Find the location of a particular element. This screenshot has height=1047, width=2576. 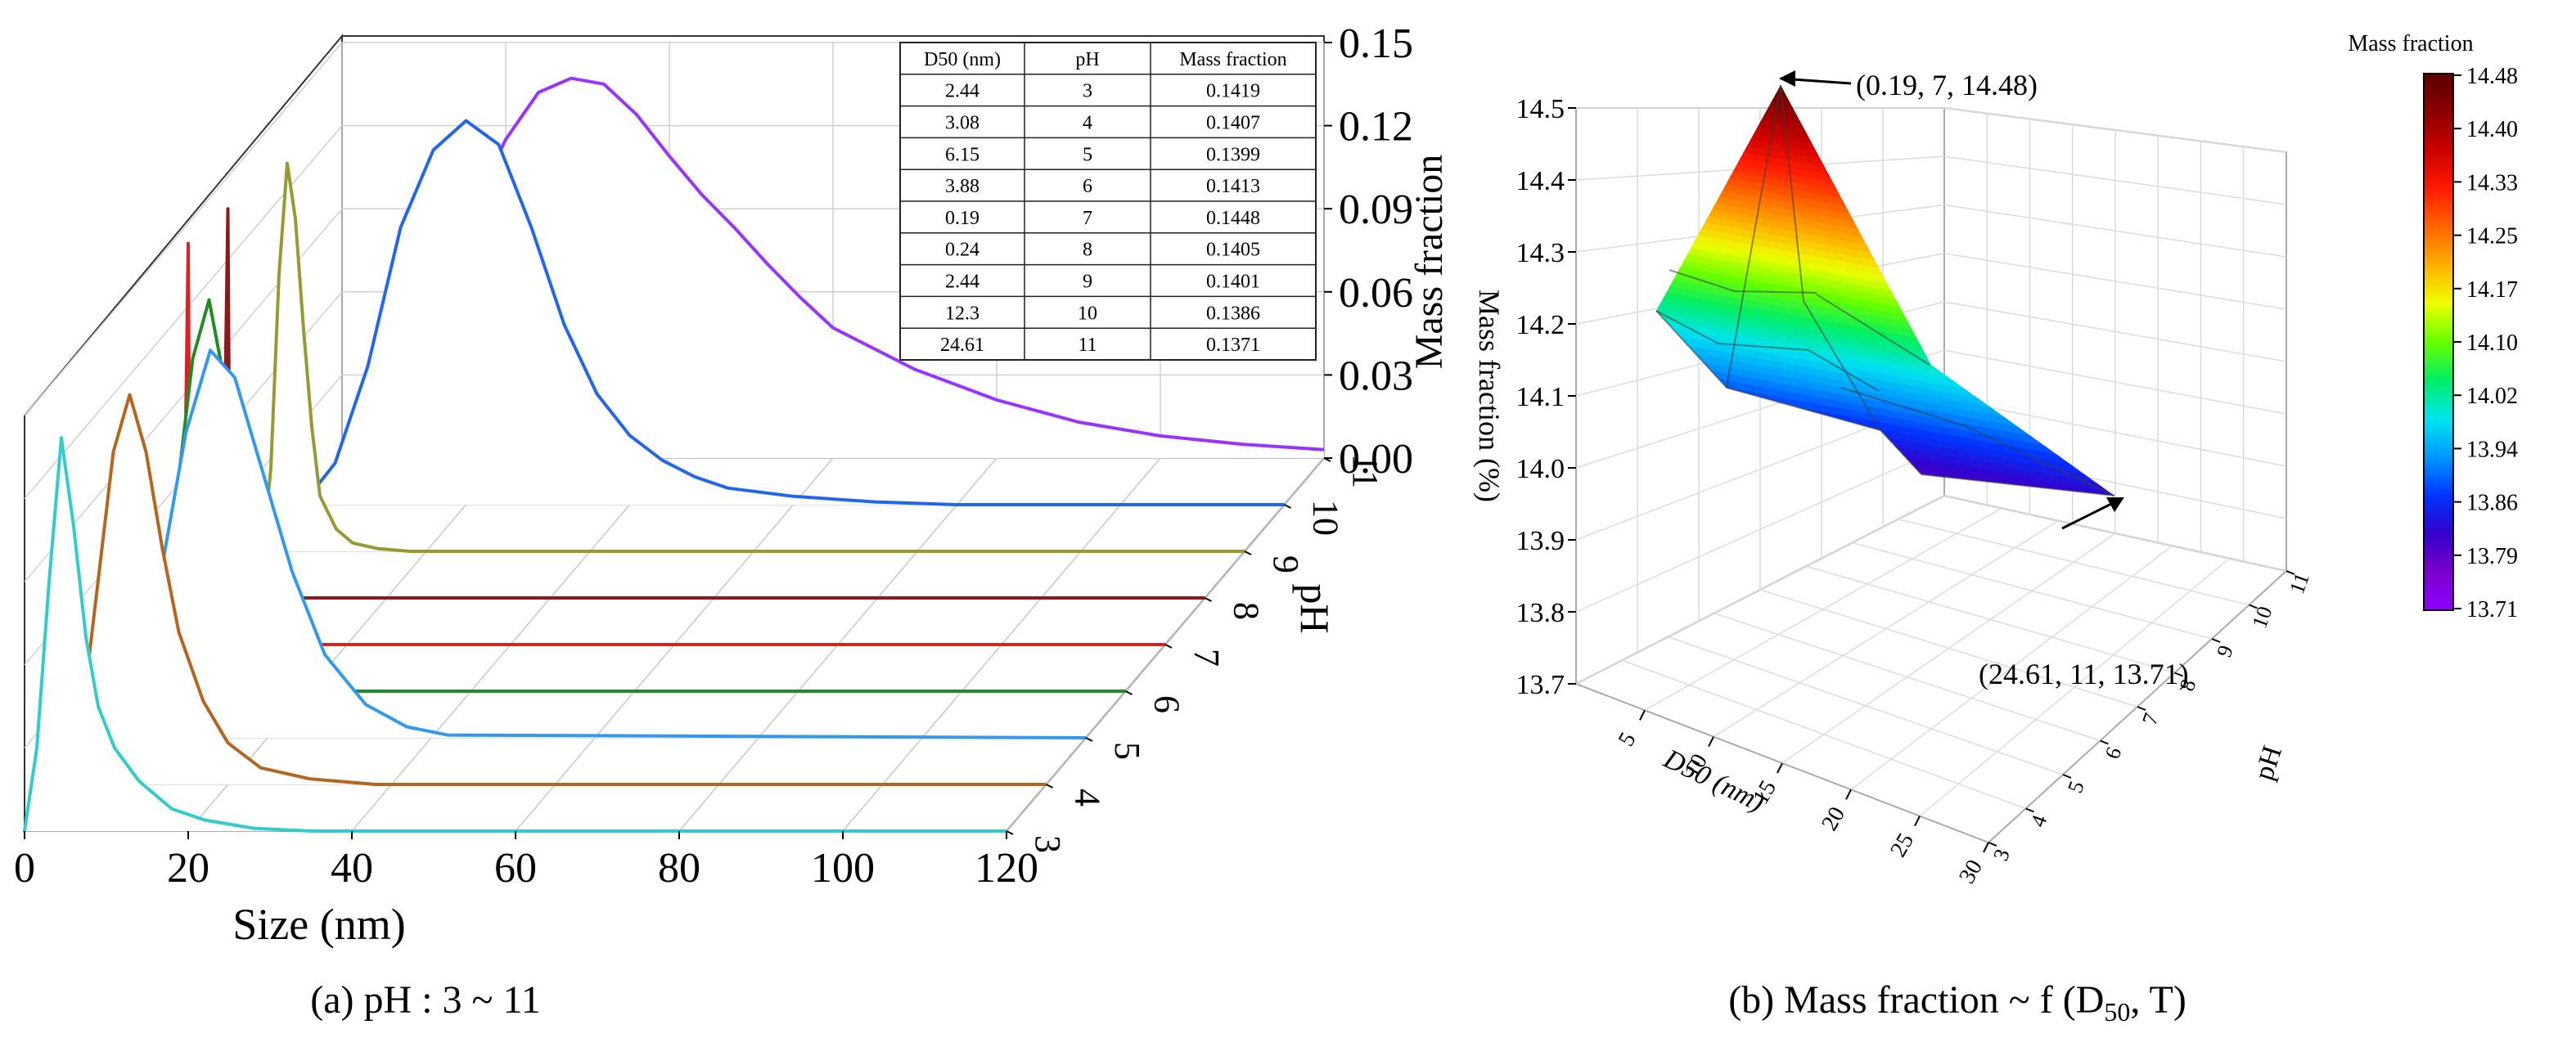

y-tick-label: 0.06 is located at coordinates (1376, 293).